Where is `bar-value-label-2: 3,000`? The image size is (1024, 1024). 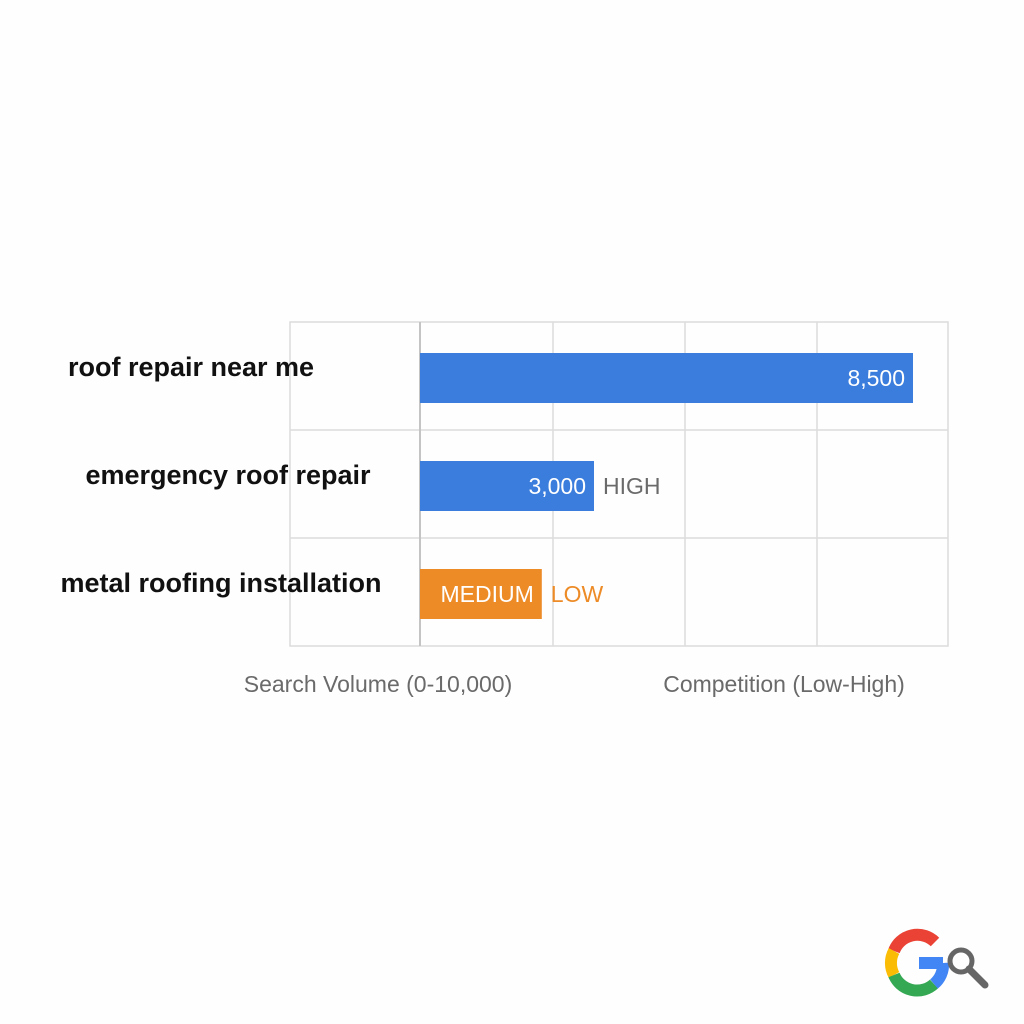
bar-value-label-2: 3,000 is located at coordinates (557, 486).